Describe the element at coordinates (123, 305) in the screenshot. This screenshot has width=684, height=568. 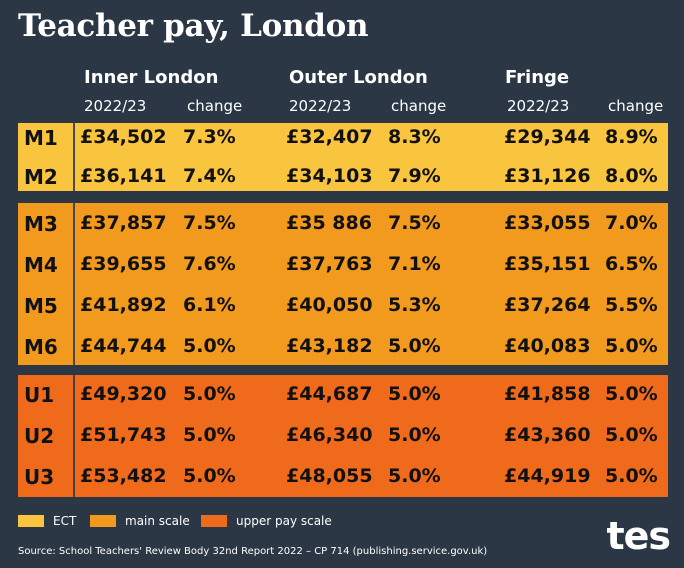
I see `salary-cell: £41,892` at that location.